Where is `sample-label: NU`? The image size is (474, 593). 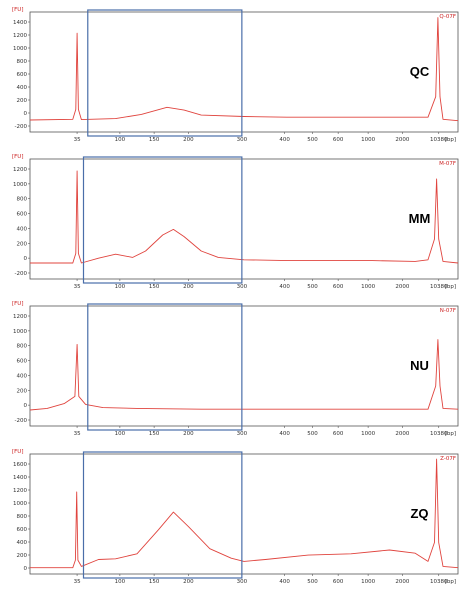 sample-label: NU is located at coordinates (419, 365).